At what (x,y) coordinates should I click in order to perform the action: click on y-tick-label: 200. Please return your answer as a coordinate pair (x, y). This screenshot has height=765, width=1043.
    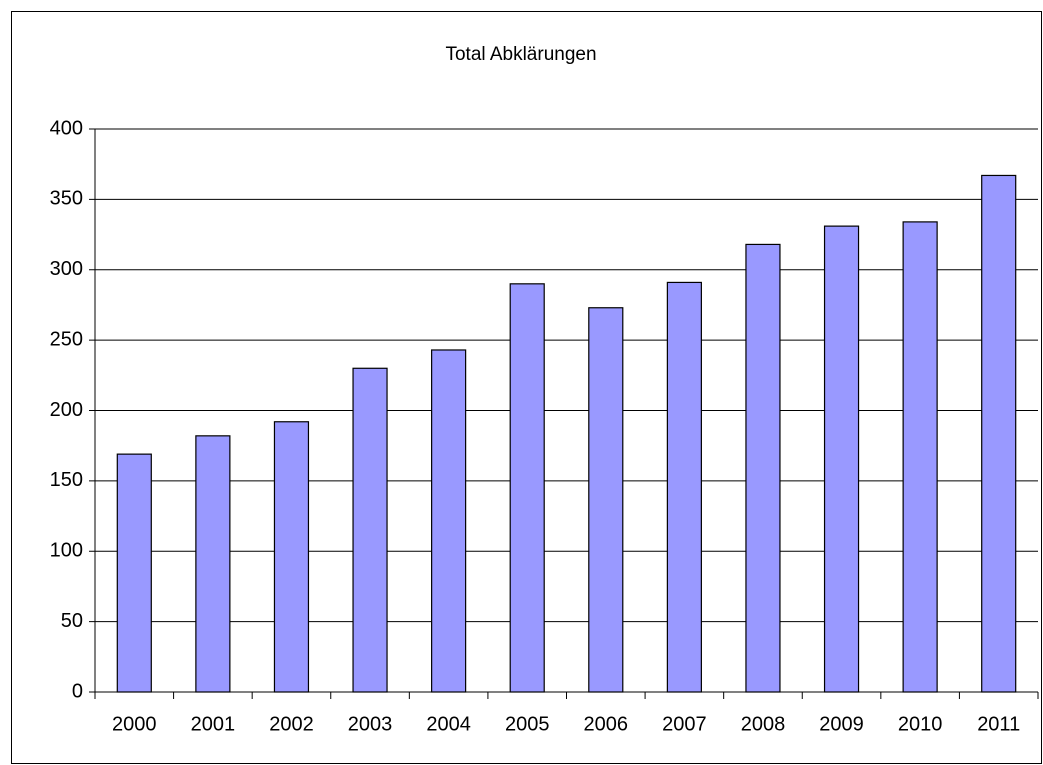
    Looking at the image, I should click on (66, 410).